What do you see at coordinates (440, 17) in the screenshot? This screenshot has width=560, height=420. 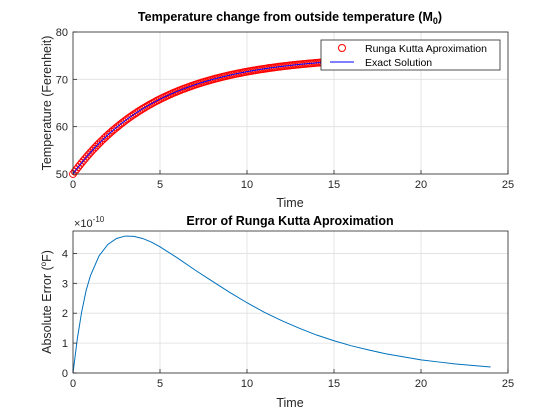 I see `title-close: )` at bounding box center [440, 17].